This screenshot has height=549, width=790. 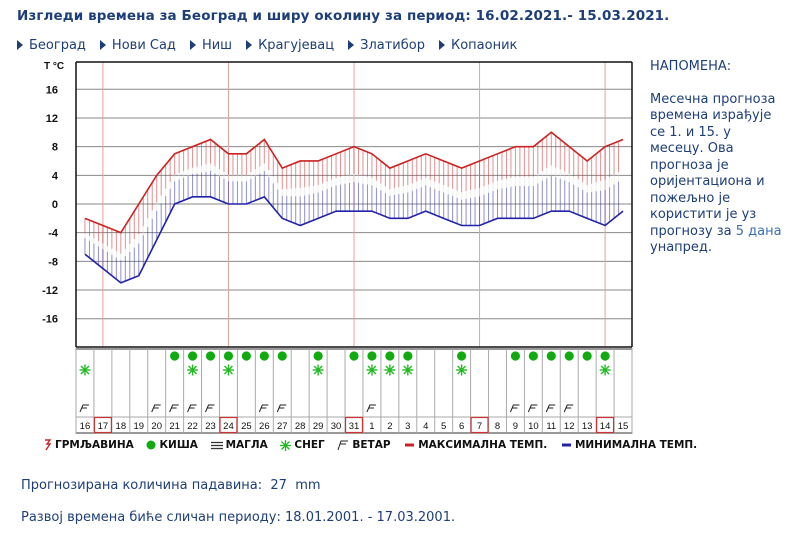 I want to click on legend-rain: КИША, so click(x=172, y=445).